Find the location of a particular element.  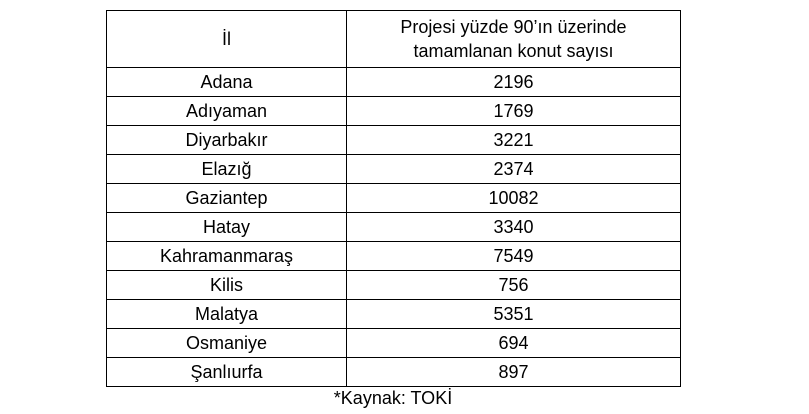

table-row: Adana 2196 is located at coordinates (393, 82).